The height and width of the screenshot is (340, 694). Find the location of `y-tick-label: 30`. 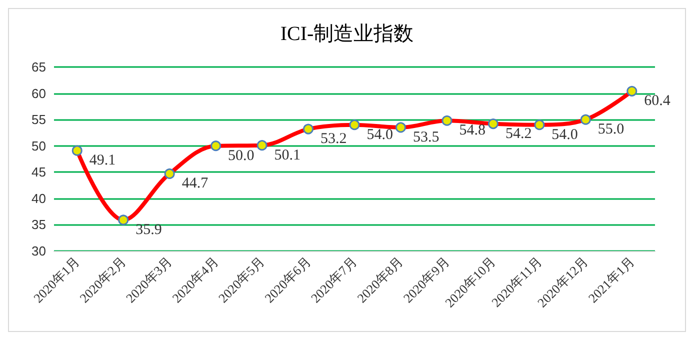

y-tick-label: 30 is located at coordinates (39, 251).